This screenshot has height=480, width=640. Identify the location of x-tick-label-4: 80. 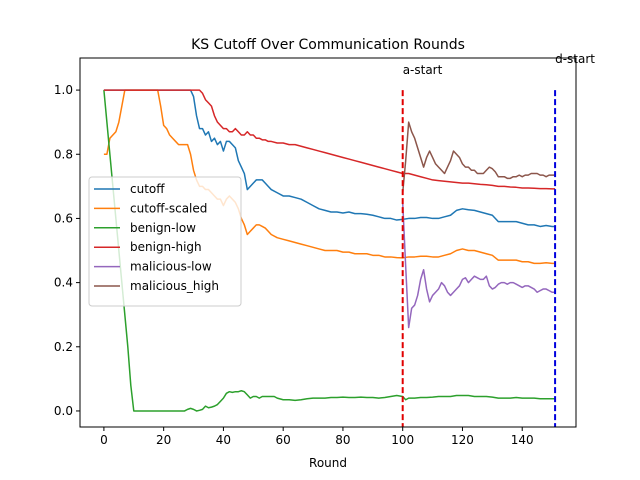
(342, 440).